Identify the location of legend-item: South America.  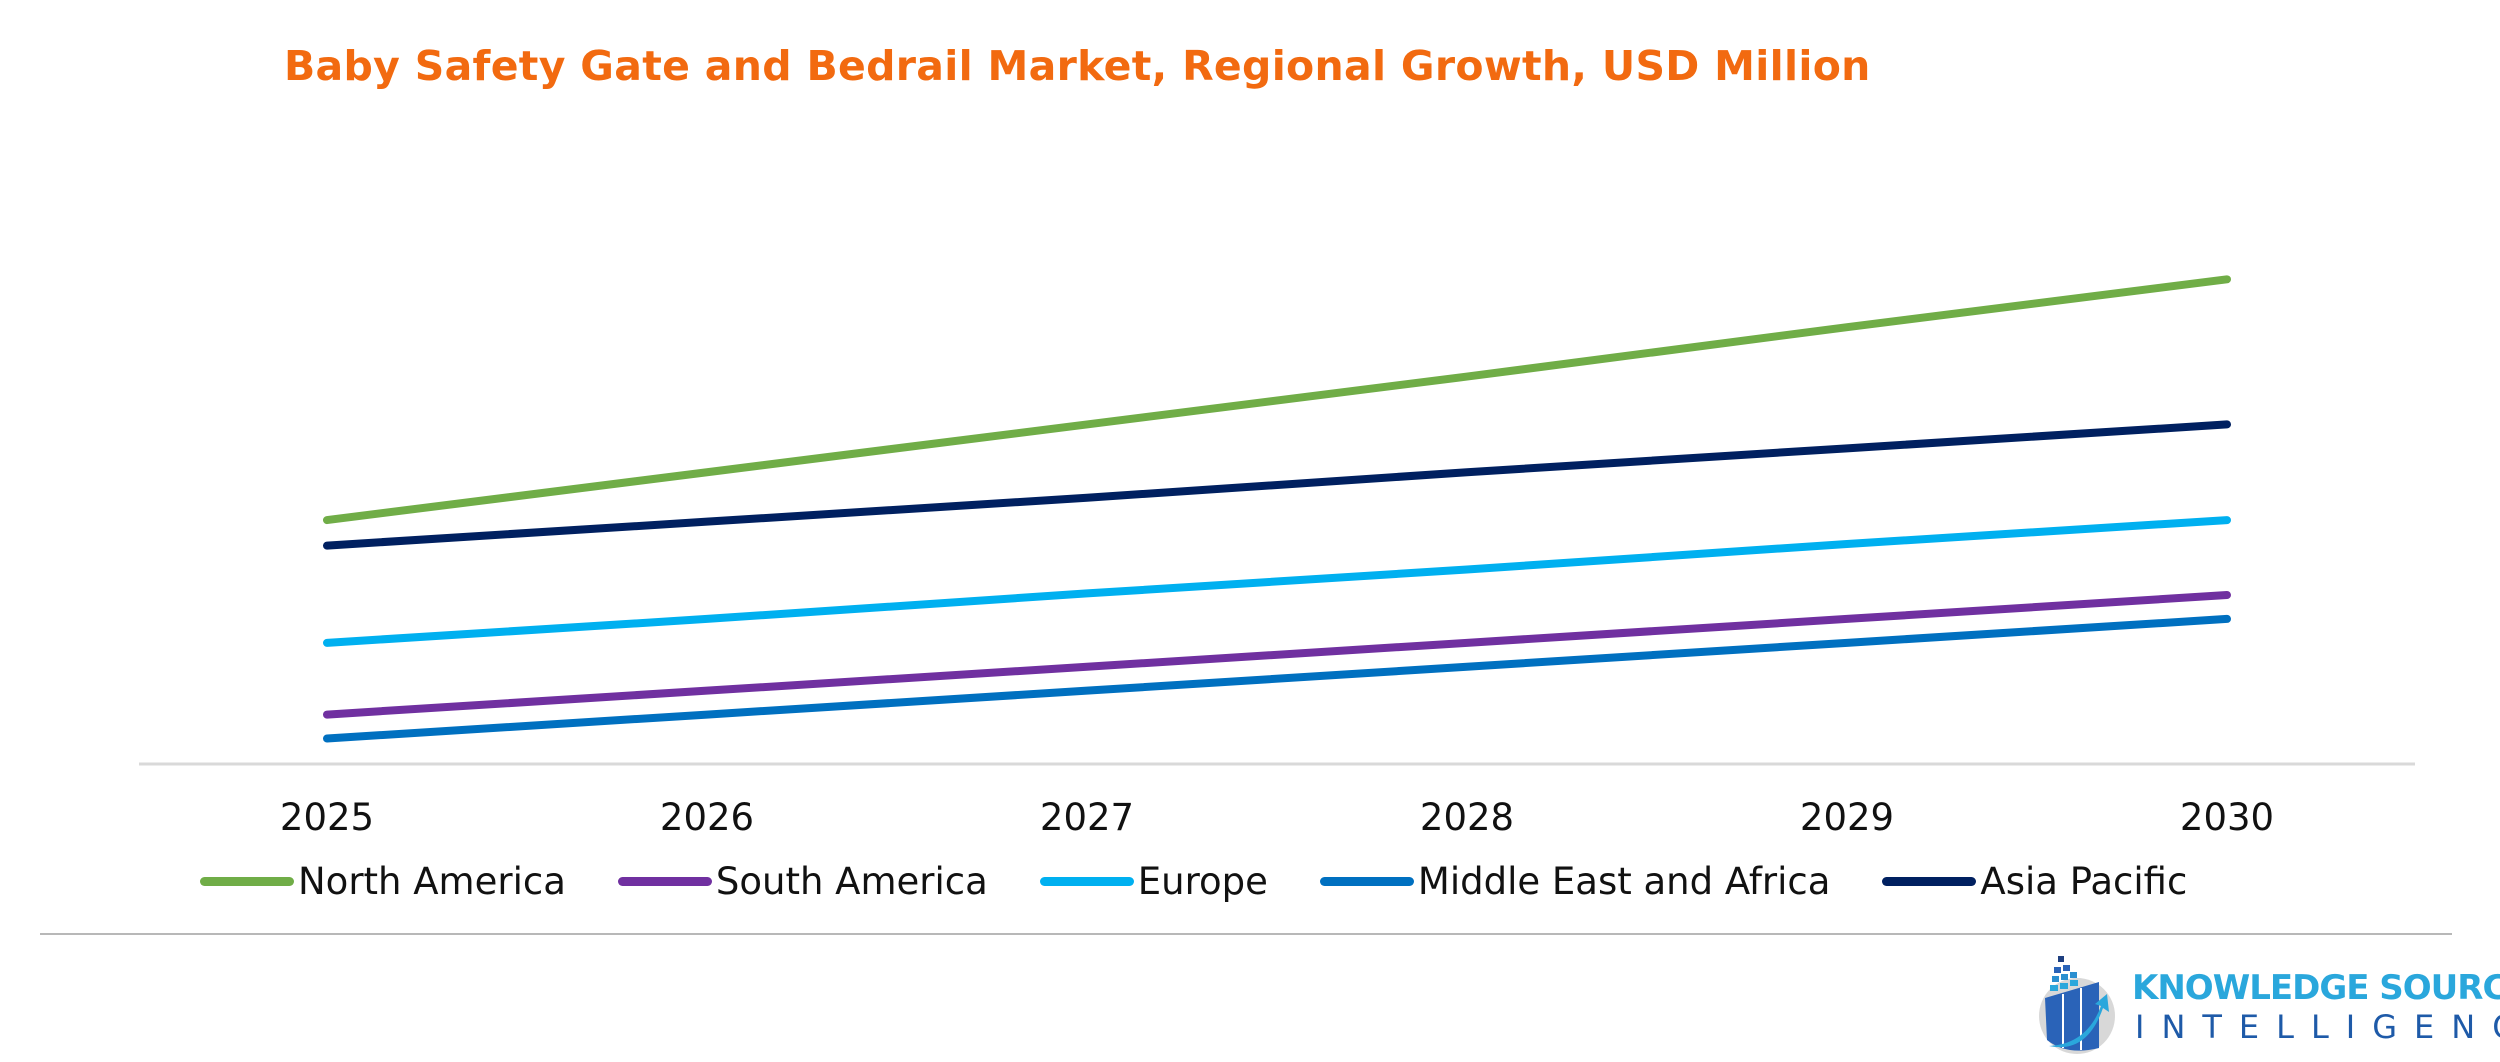
(802, 881).